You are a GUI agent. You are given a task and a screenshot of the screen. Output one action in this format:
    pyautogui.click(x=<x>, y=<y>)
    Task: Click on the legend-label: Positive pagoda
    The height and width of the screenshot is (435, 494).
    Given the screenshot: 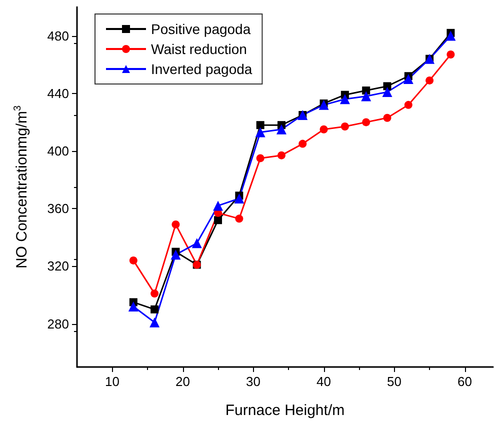 What is the action you would take?
    pyautogui.click(x=201, y=29)
    